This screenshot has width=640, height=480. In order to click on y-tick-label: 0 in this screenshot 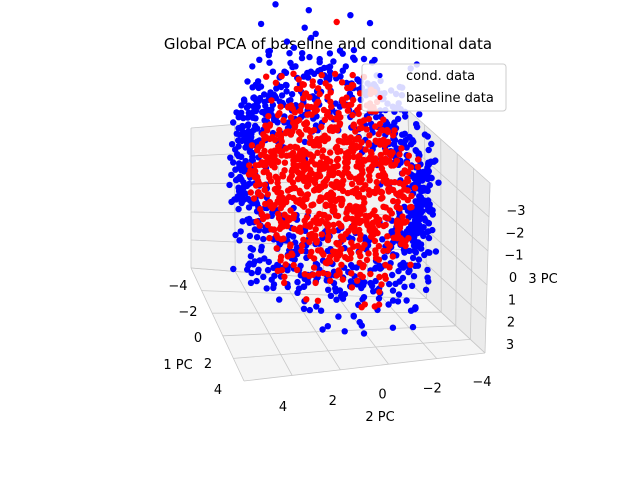, I will do `click(382, 395)`.